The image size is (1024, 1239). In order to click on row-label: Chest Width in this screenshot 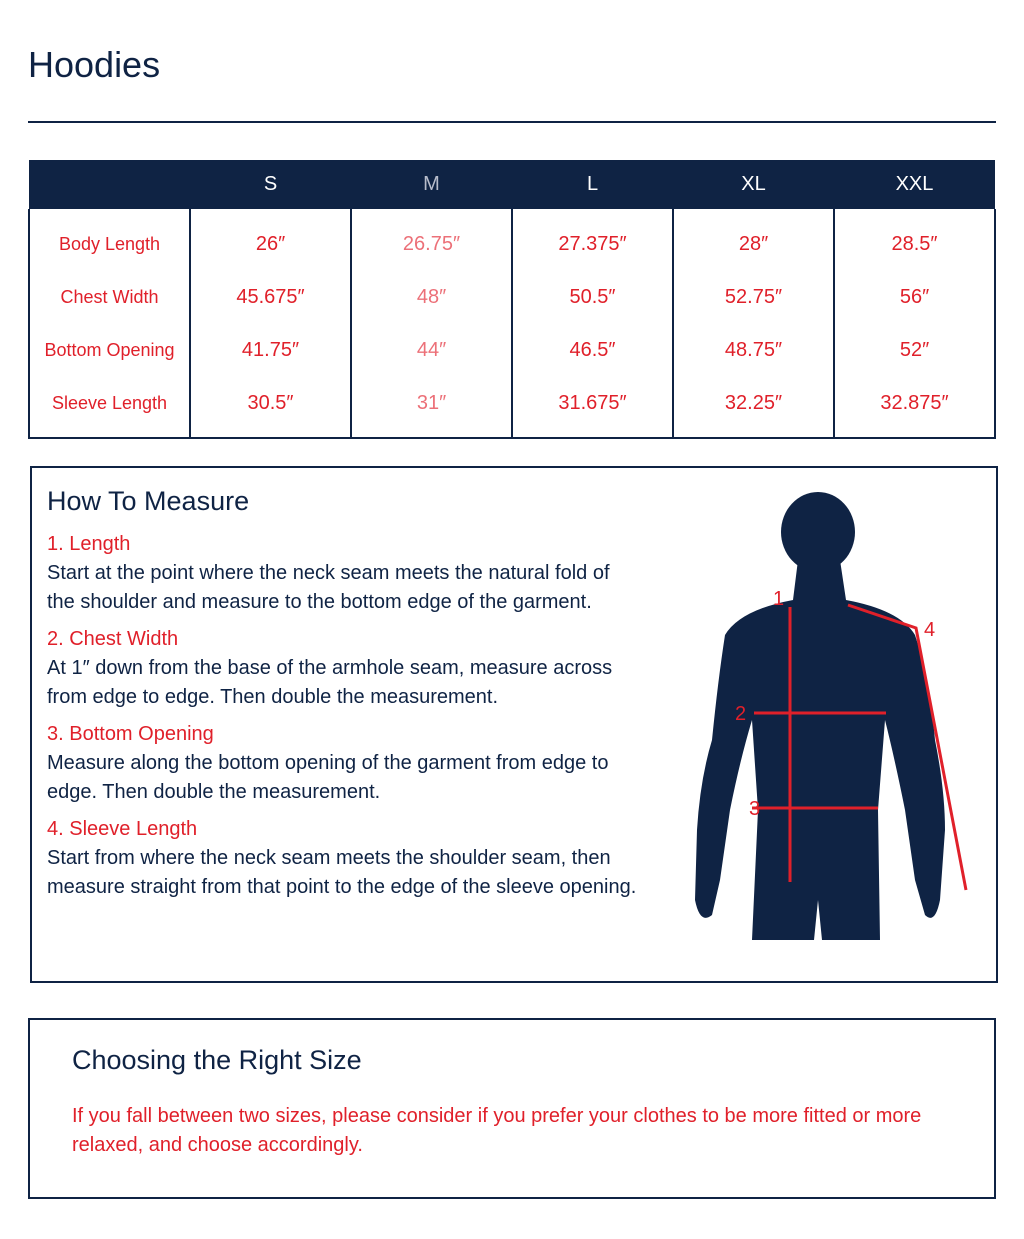, I will do `click(109, 297)`.